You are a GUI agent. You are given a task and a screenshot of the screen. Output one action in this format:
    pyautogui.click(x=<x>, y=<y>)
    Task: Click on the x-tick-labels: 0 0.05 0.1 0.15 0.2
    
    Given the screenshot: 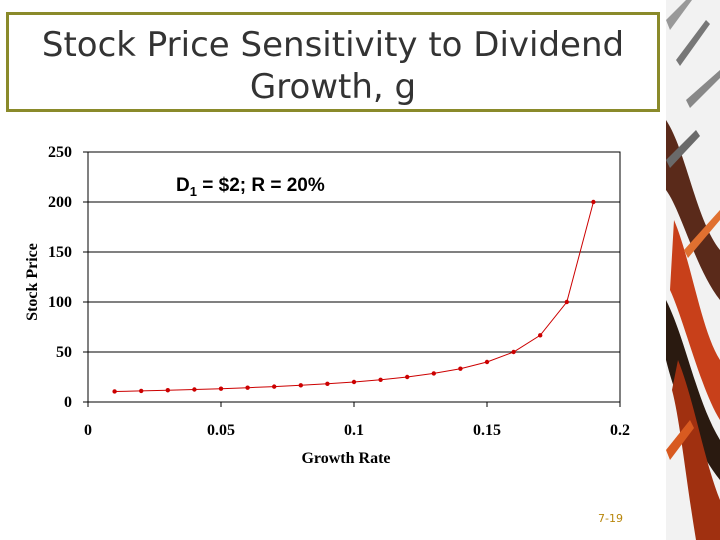 What is the action you would take?
    pyautogui.click(x=357, y=430)
    